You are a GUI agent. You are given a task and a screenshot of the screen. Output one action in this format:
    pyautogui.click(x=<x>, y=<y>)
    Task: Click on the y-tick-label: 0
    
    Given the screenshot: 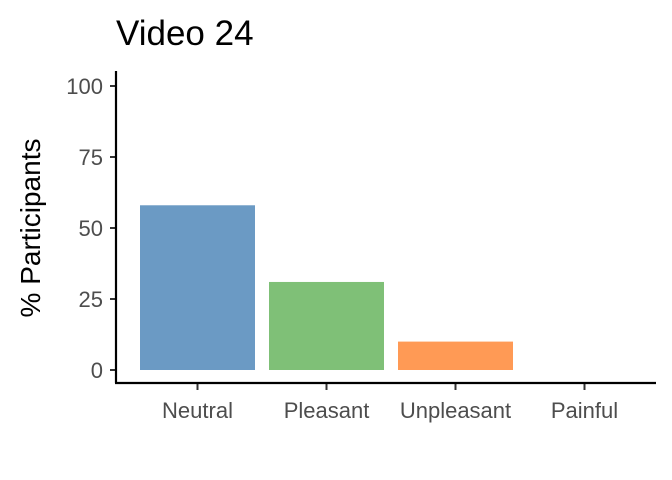 What is the action you would take?
    pyautogui.click(x=97, y=370)
    